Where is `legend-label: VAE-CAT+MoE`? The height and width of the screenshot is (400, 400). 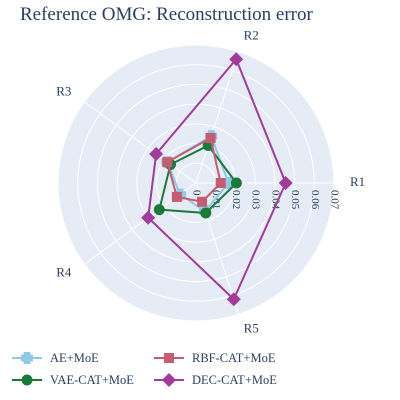 legend-label: VAE-CAT+MoE is located at coordinates (92, 379).